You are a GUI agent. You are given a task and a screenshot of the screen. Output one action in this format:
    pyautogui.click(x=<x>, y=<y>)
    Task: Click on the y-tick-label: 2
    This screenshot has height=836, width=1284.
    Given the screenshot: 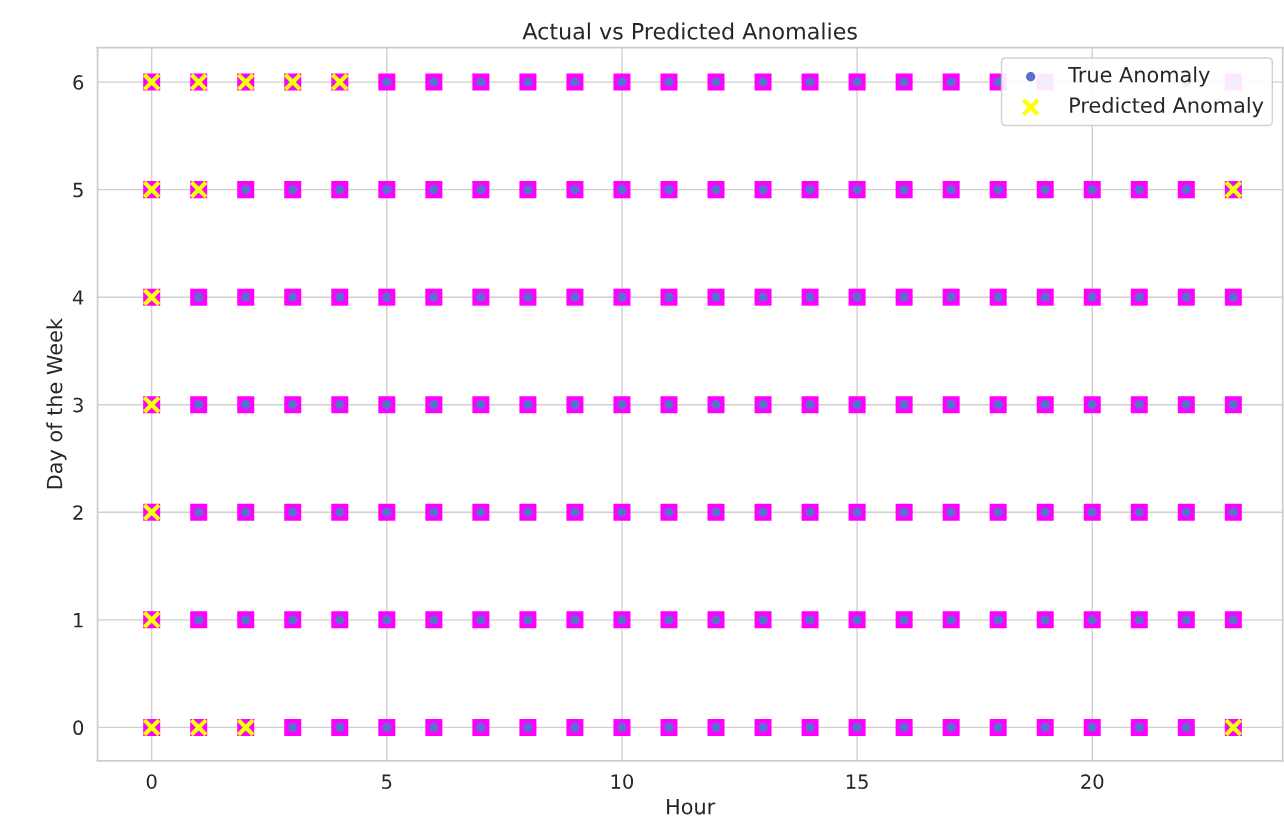 What is the action you would take?
    pyautogui.click(x=78, y=512)
    